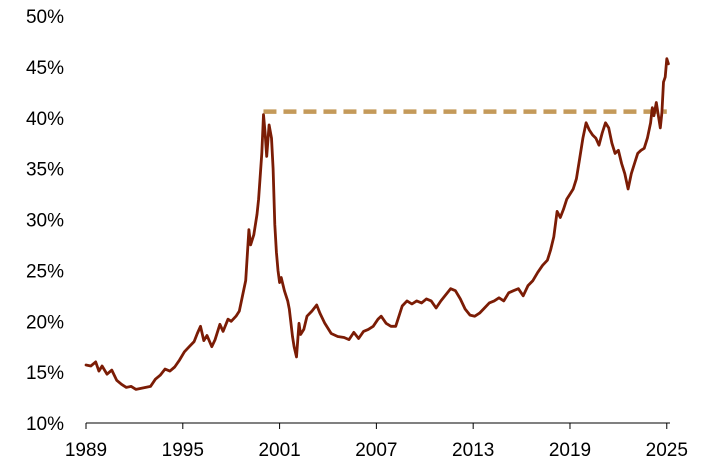 This screenshot has width=708, height=471. I want to click on y-tick-label: 30%, so click(45, 221).